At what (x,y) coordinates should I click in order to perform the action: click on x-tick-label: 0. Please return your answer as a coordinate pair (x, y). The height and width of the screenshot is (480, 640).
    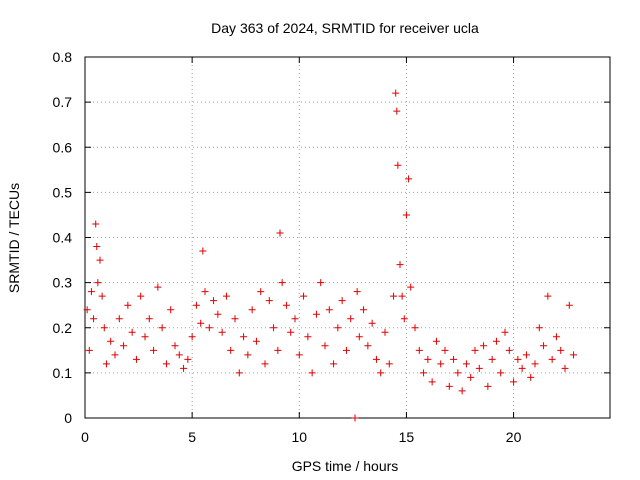
    Looking at the image, I should click on (85, 437).